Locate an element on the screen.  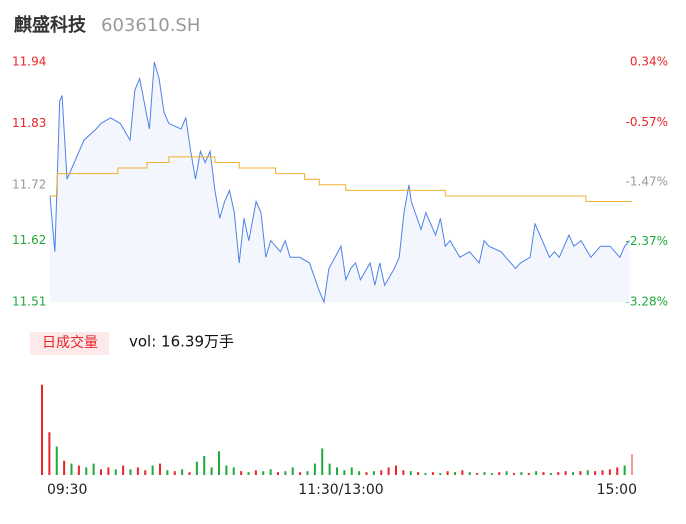
stock-name: 麒盛科技 is located at coordinates (50, 25).